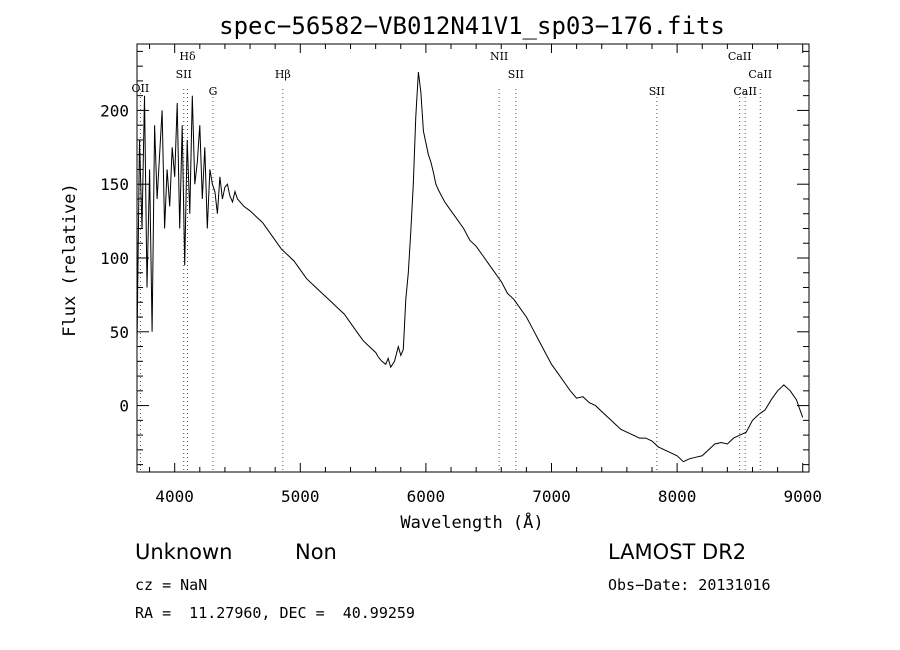  What do you see at coordinates (499, 56) in the screenshot?
I see `spectral-line-label: NII` at bounding box center [499, 56].